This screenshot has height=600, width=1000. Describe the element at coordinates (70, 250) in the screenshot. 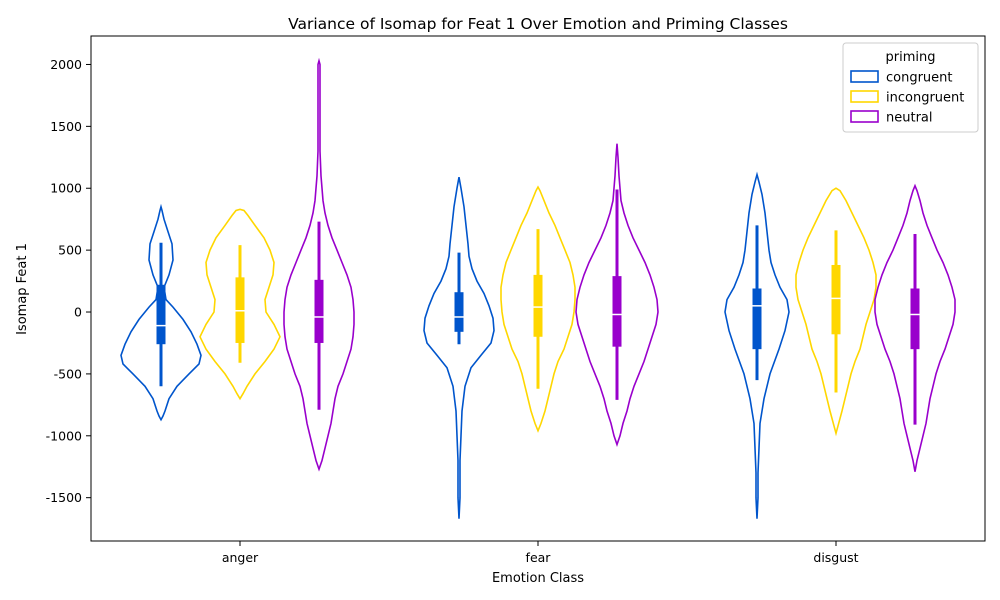

I see `y-tick-label: 500` at that location.